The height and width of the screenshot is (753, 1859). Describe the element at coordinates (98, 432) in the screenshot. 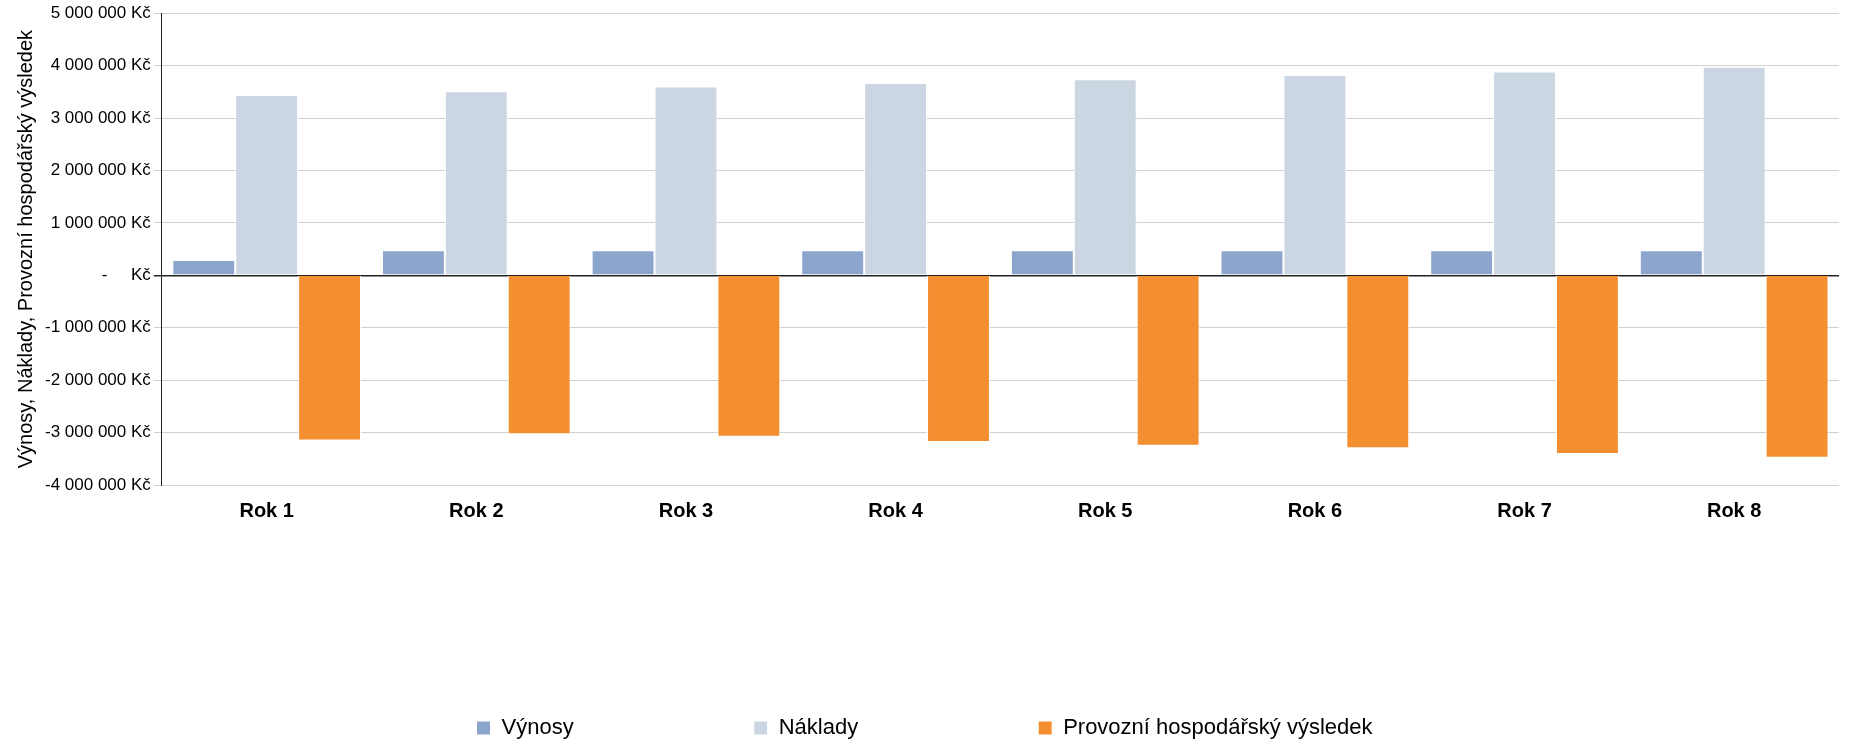

I see `y-tick-label: -3 000 000 Kč` at that location.